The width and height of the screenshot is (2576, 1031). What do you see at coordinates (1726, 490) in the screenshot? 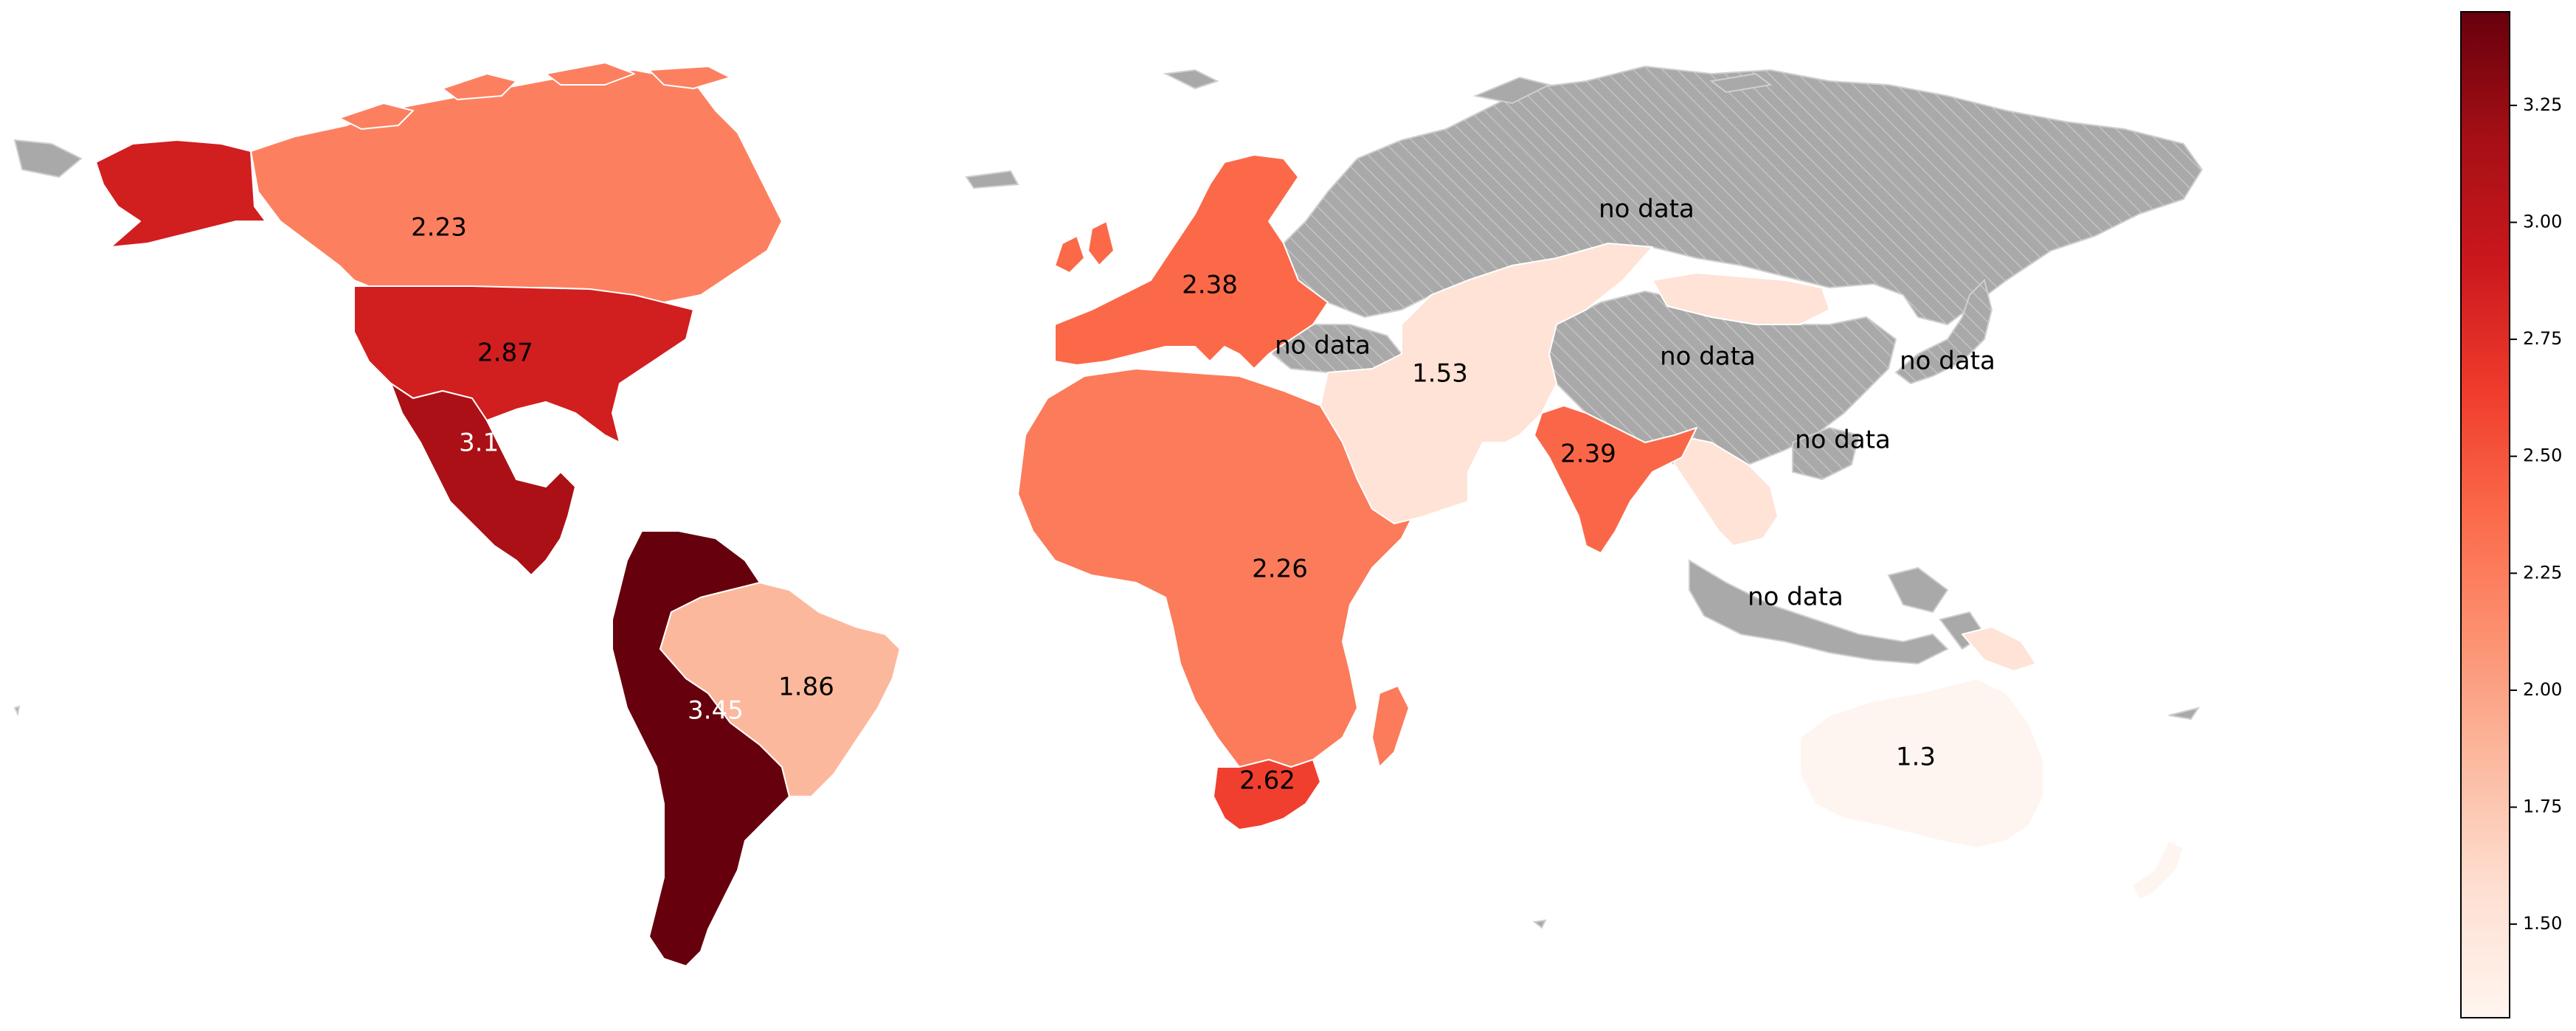
I see `region-southeast-asia-mainland` at bounding box center [1726, 490].